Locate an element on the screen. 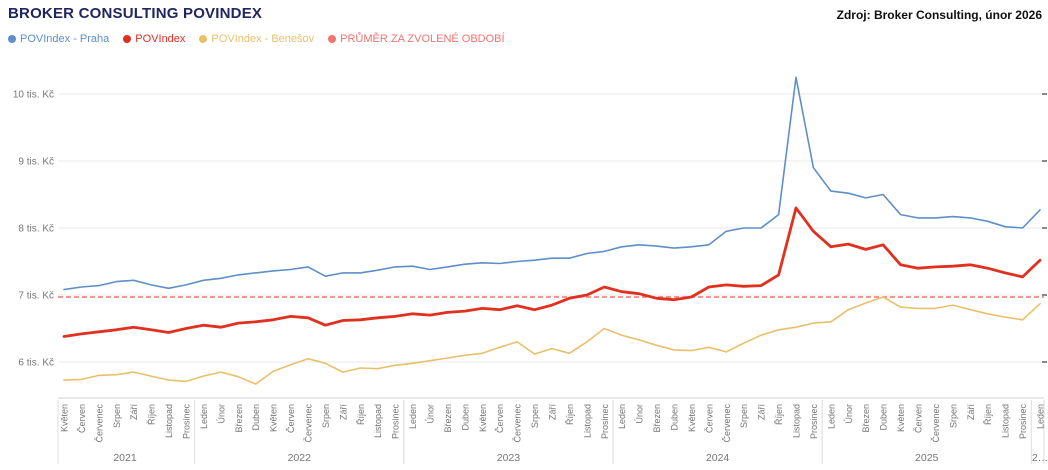 This screenshot has width=1048, height=470. legend-label: POVIndex - Praha is located at coordinates (65, 39).